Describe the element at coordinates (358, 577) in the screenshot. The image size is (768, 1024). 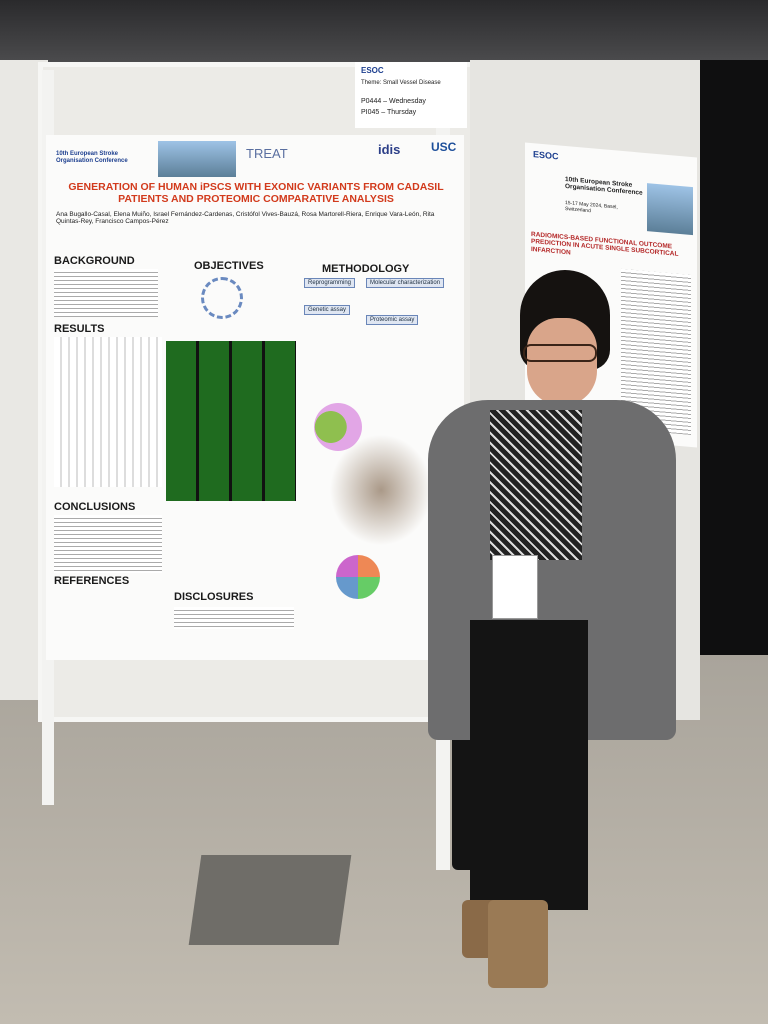
I see `donut` at that location.